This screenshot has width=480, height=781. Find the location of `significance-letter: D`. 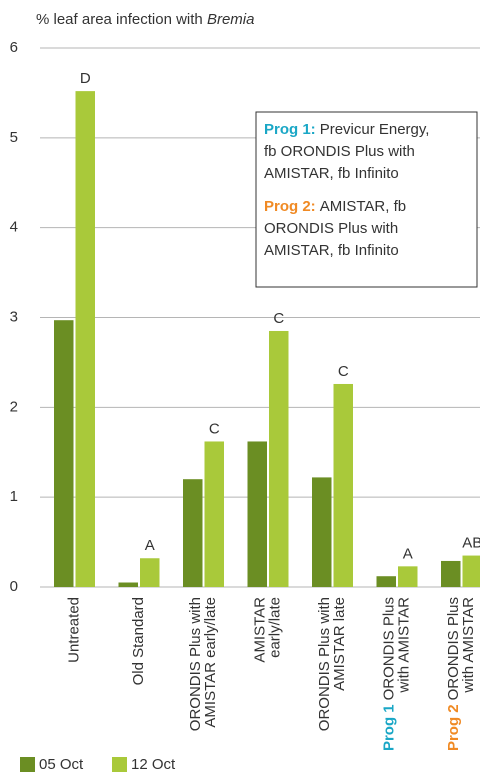

significance-letter: D is located at coordinates (85, 78).